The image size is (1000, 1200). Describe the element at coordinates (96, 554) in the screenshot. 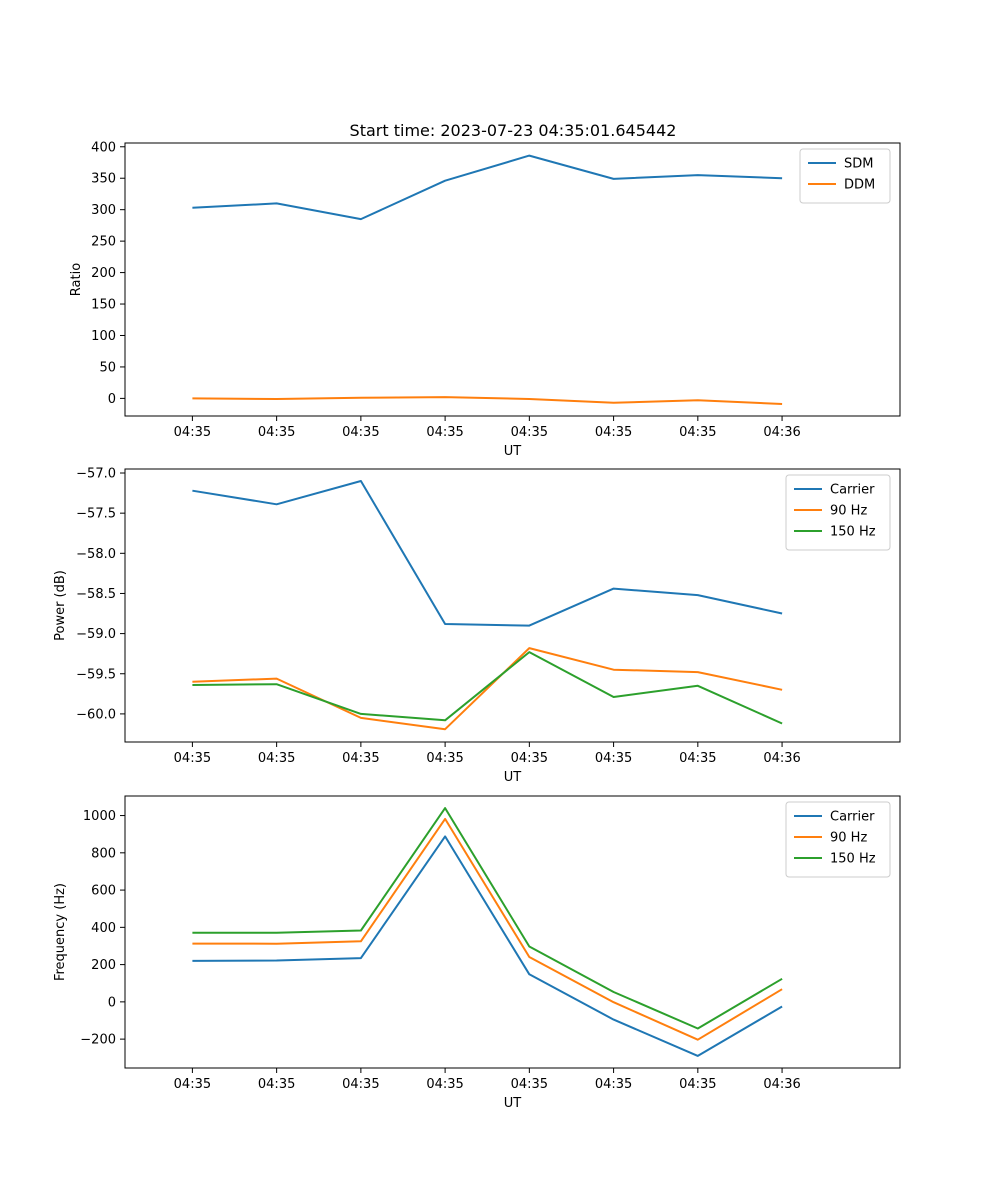

I see `y-tick-label: −58.0` at that location.